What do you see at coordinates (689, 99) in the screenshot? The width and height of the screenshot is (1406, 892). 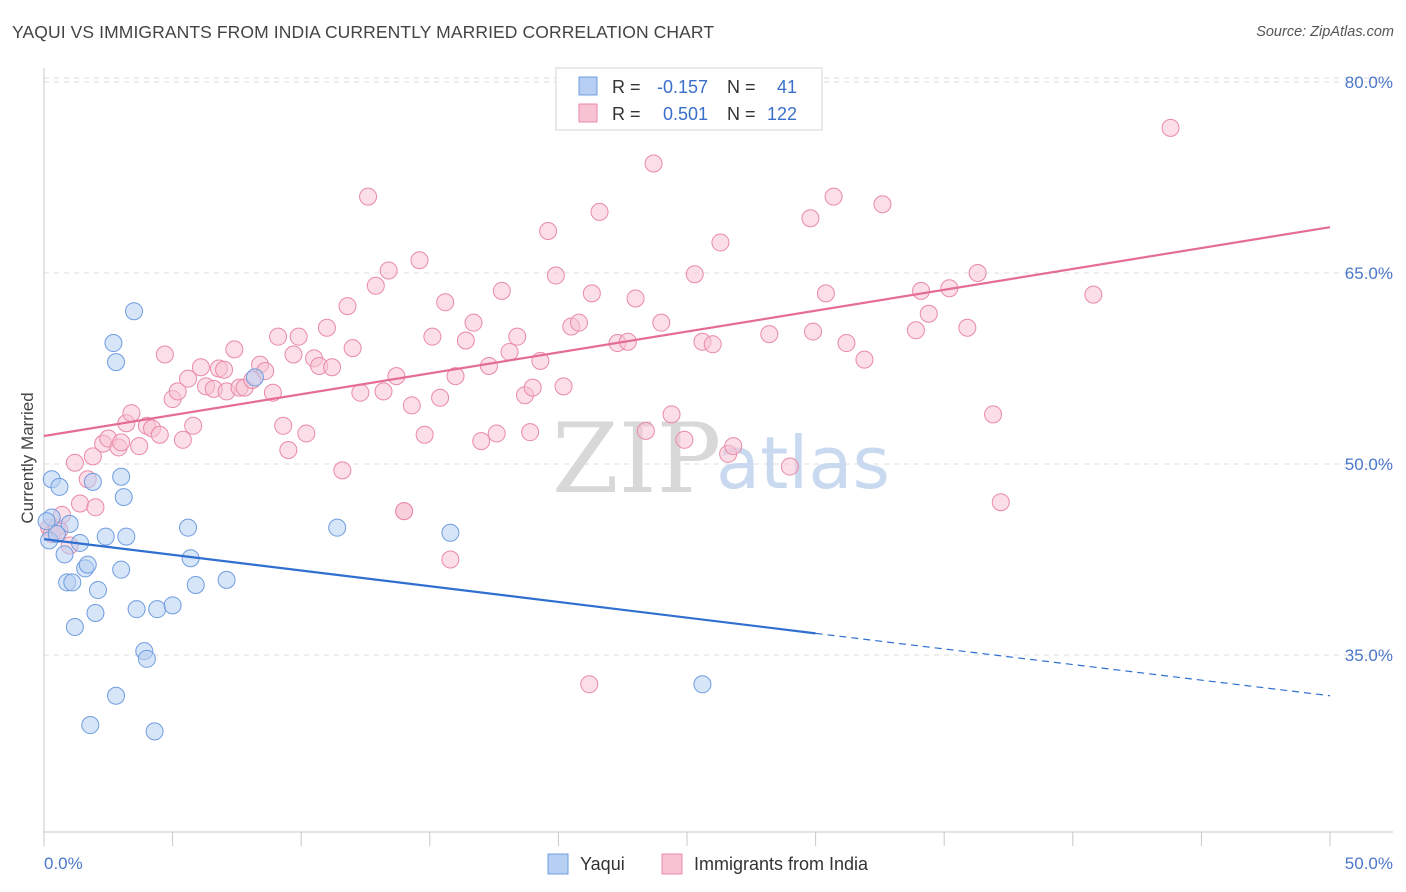 I see `legend-top: R = -0.157 N = 41 R = 0.501 N = 122` at bounding box center [689, 99].